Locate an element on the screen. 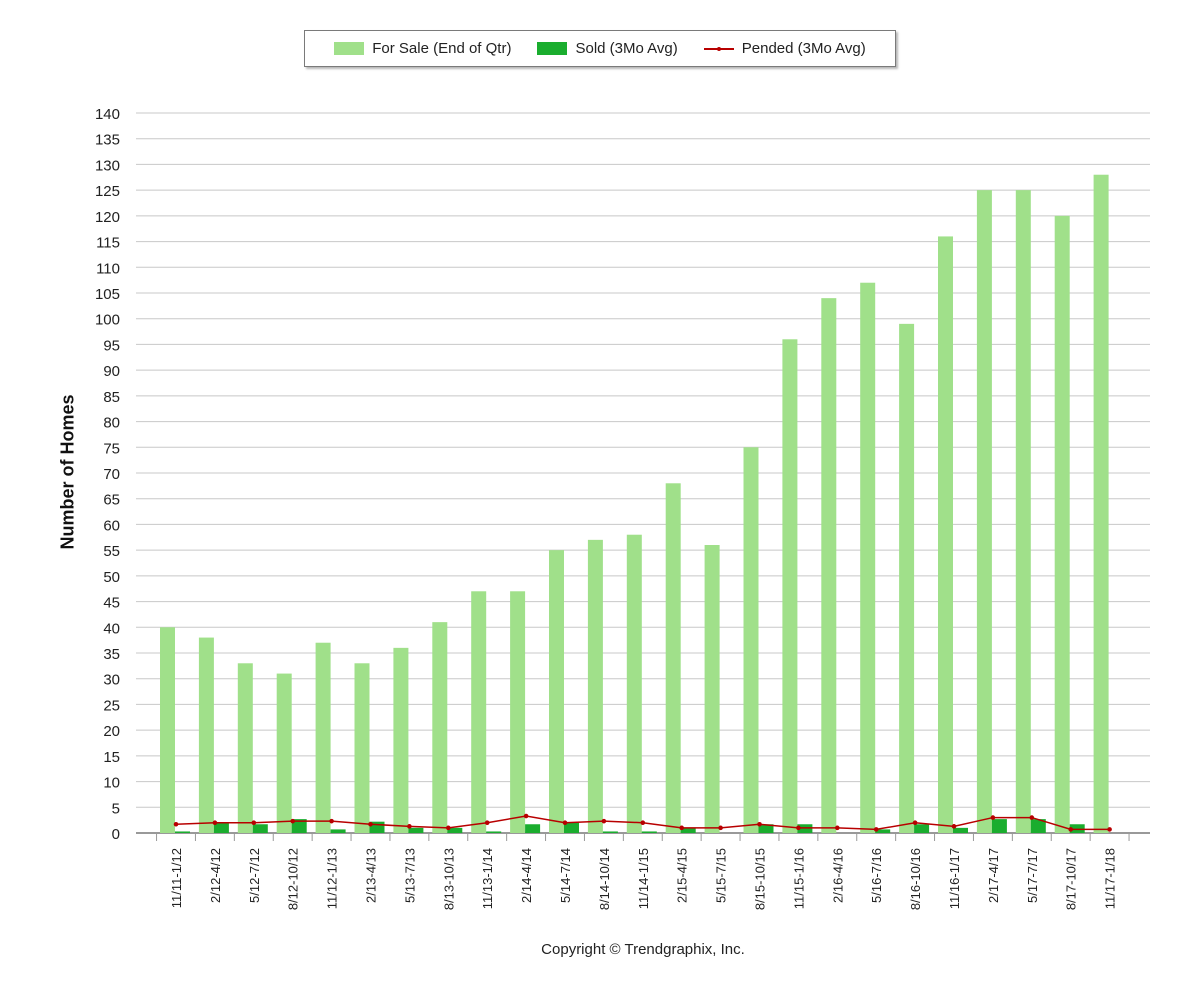 Image resolution: width=1200 pixels, height=1000 pixels. x-tick-label: 11/11-1/12 is located at coordinates (176, 878).